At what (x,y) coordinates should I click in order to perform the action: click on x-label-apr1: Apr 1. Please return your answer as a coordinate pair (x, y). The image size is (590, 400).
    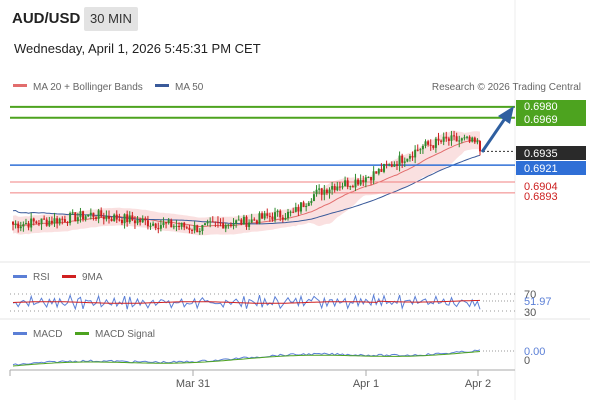
    Looking at the image, I should click on (366, 384).